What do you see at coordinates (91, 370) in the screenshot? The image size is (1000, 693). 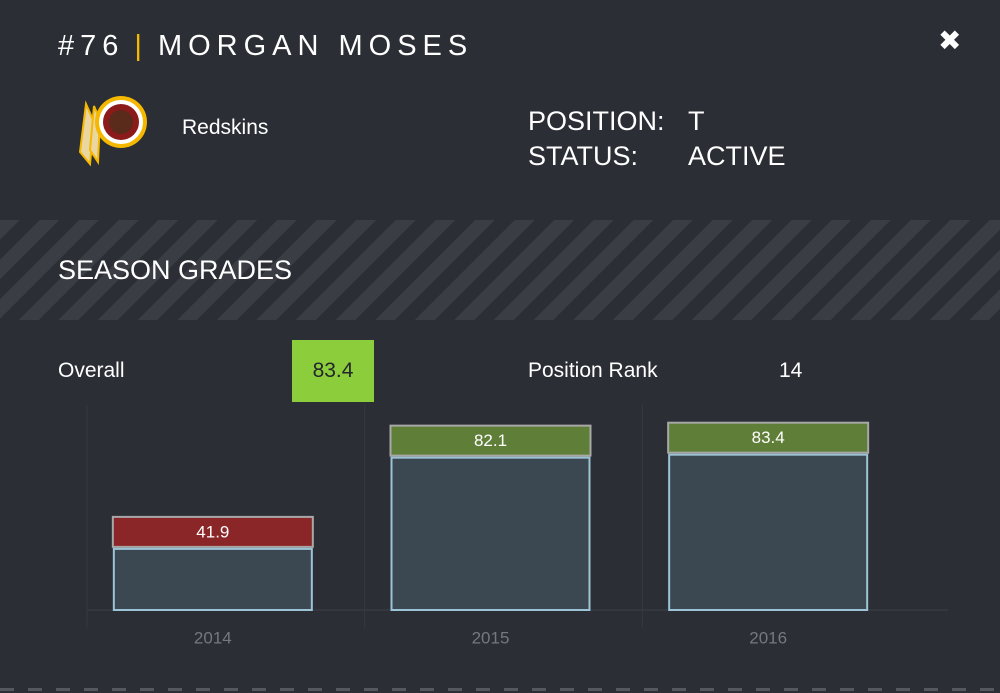 I see `overall-label: Overall` at bounding box center [91, 370].